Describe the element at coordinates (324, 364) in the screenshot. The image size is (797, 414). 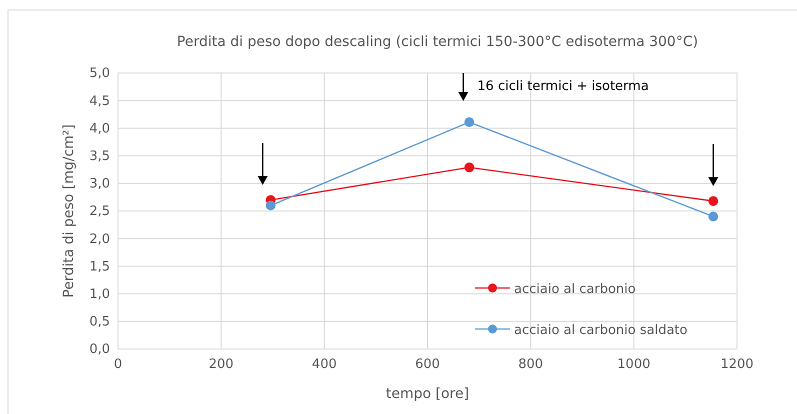
I see `x-tick-label: 400` at that location.